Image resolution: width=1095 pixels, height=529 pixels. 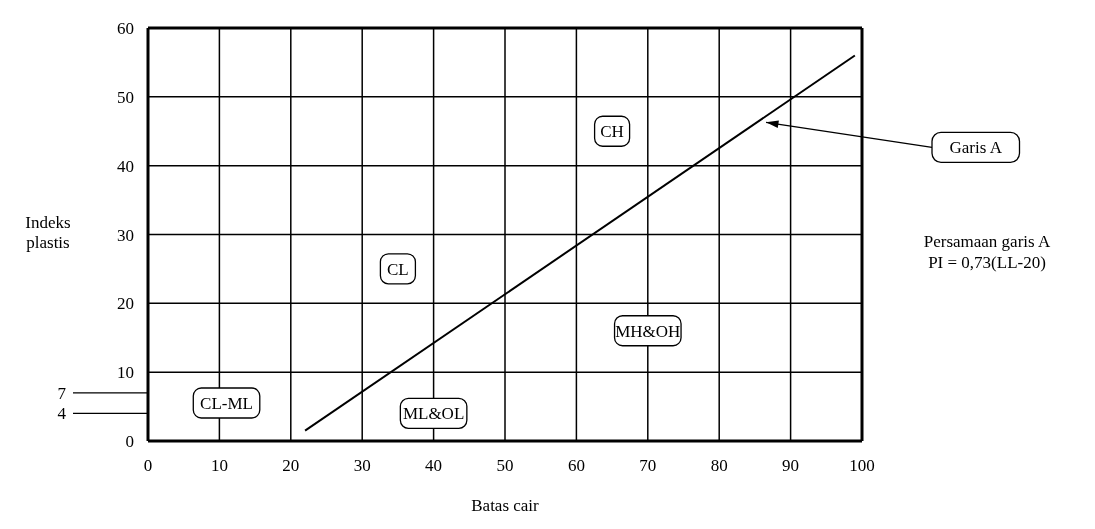 I want to click on y-tick-label: 0, so click(x=129, y=442).